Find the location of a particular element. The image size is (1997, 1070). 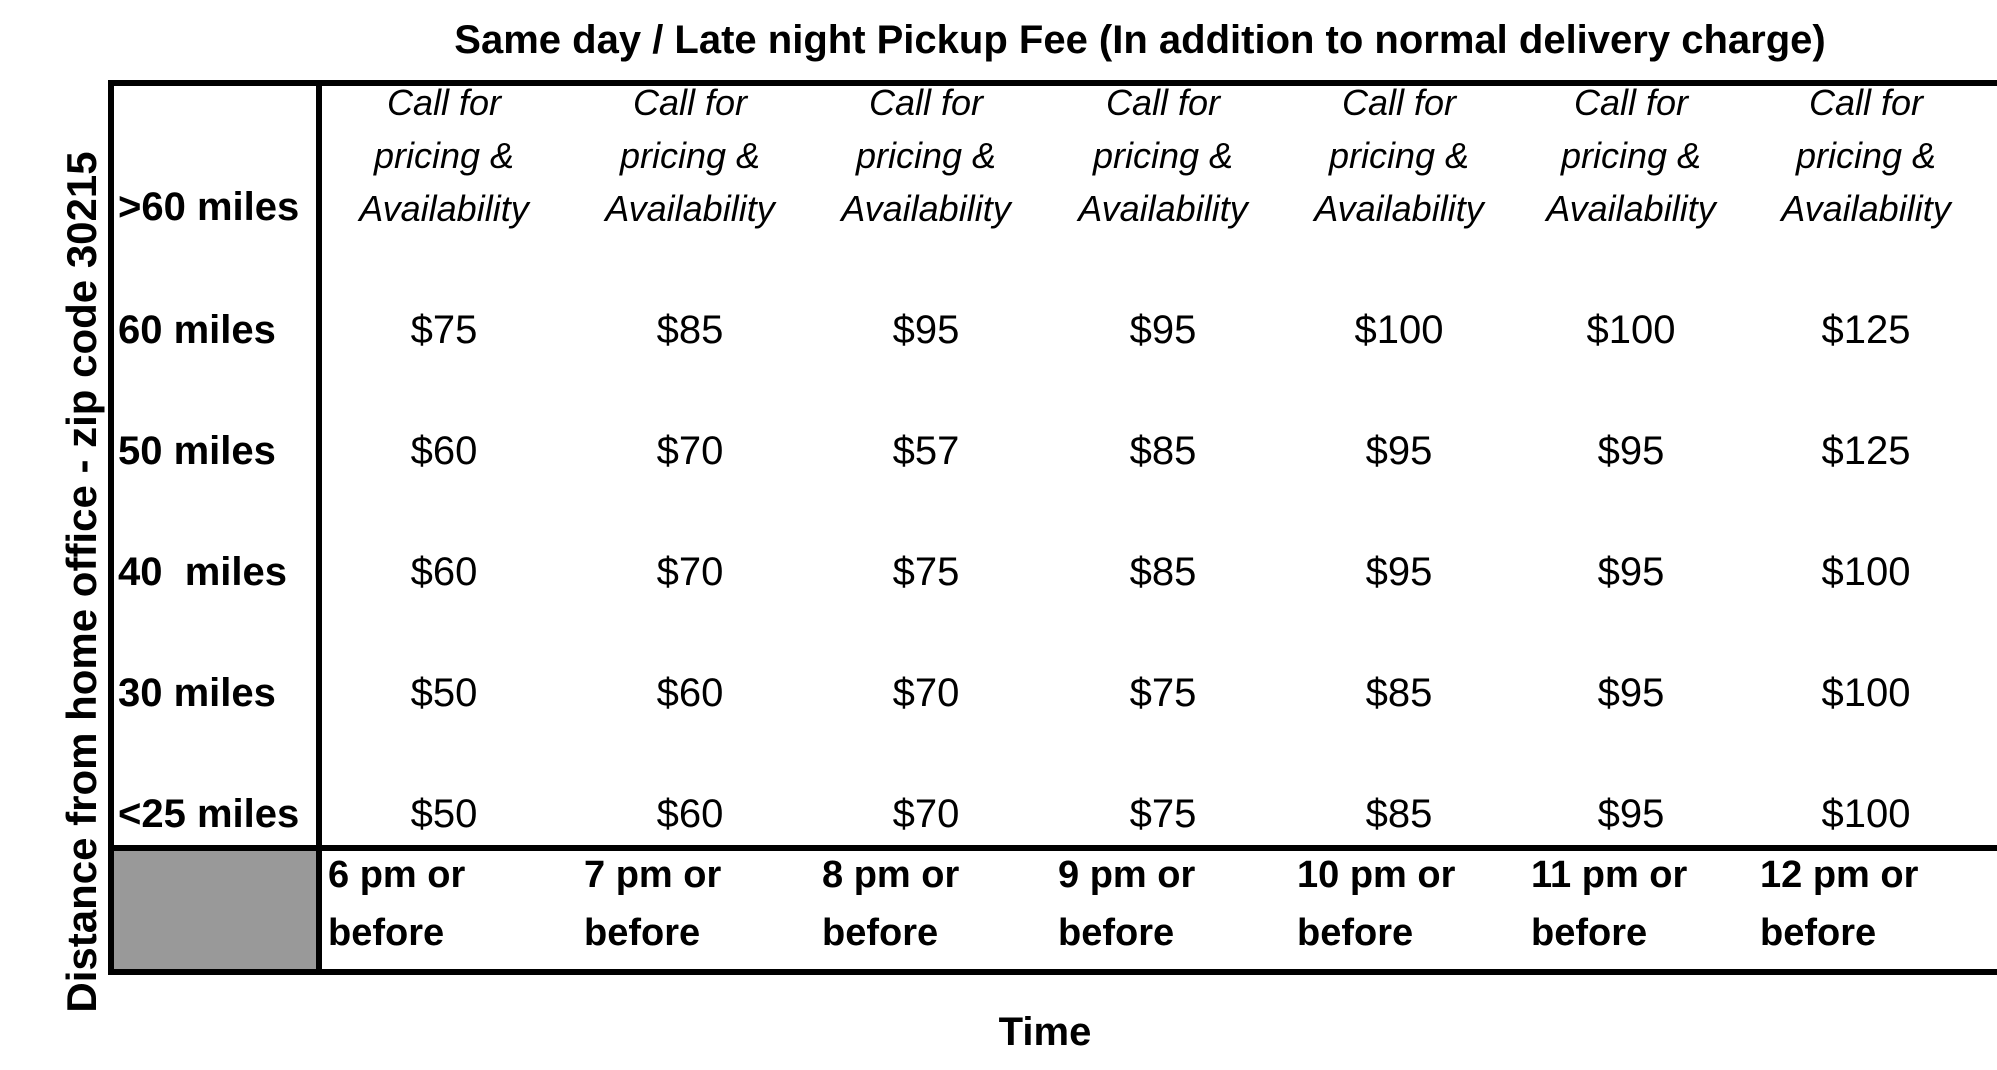

time-column-header: 8 pm or before is located at coordinates (890, 904).